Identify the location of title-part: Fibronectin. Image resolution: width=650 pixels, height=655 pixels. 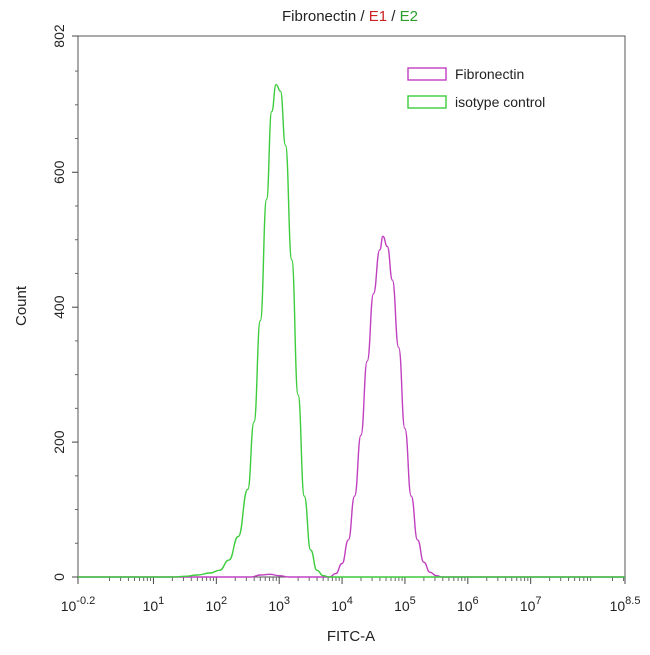
(319, 16).